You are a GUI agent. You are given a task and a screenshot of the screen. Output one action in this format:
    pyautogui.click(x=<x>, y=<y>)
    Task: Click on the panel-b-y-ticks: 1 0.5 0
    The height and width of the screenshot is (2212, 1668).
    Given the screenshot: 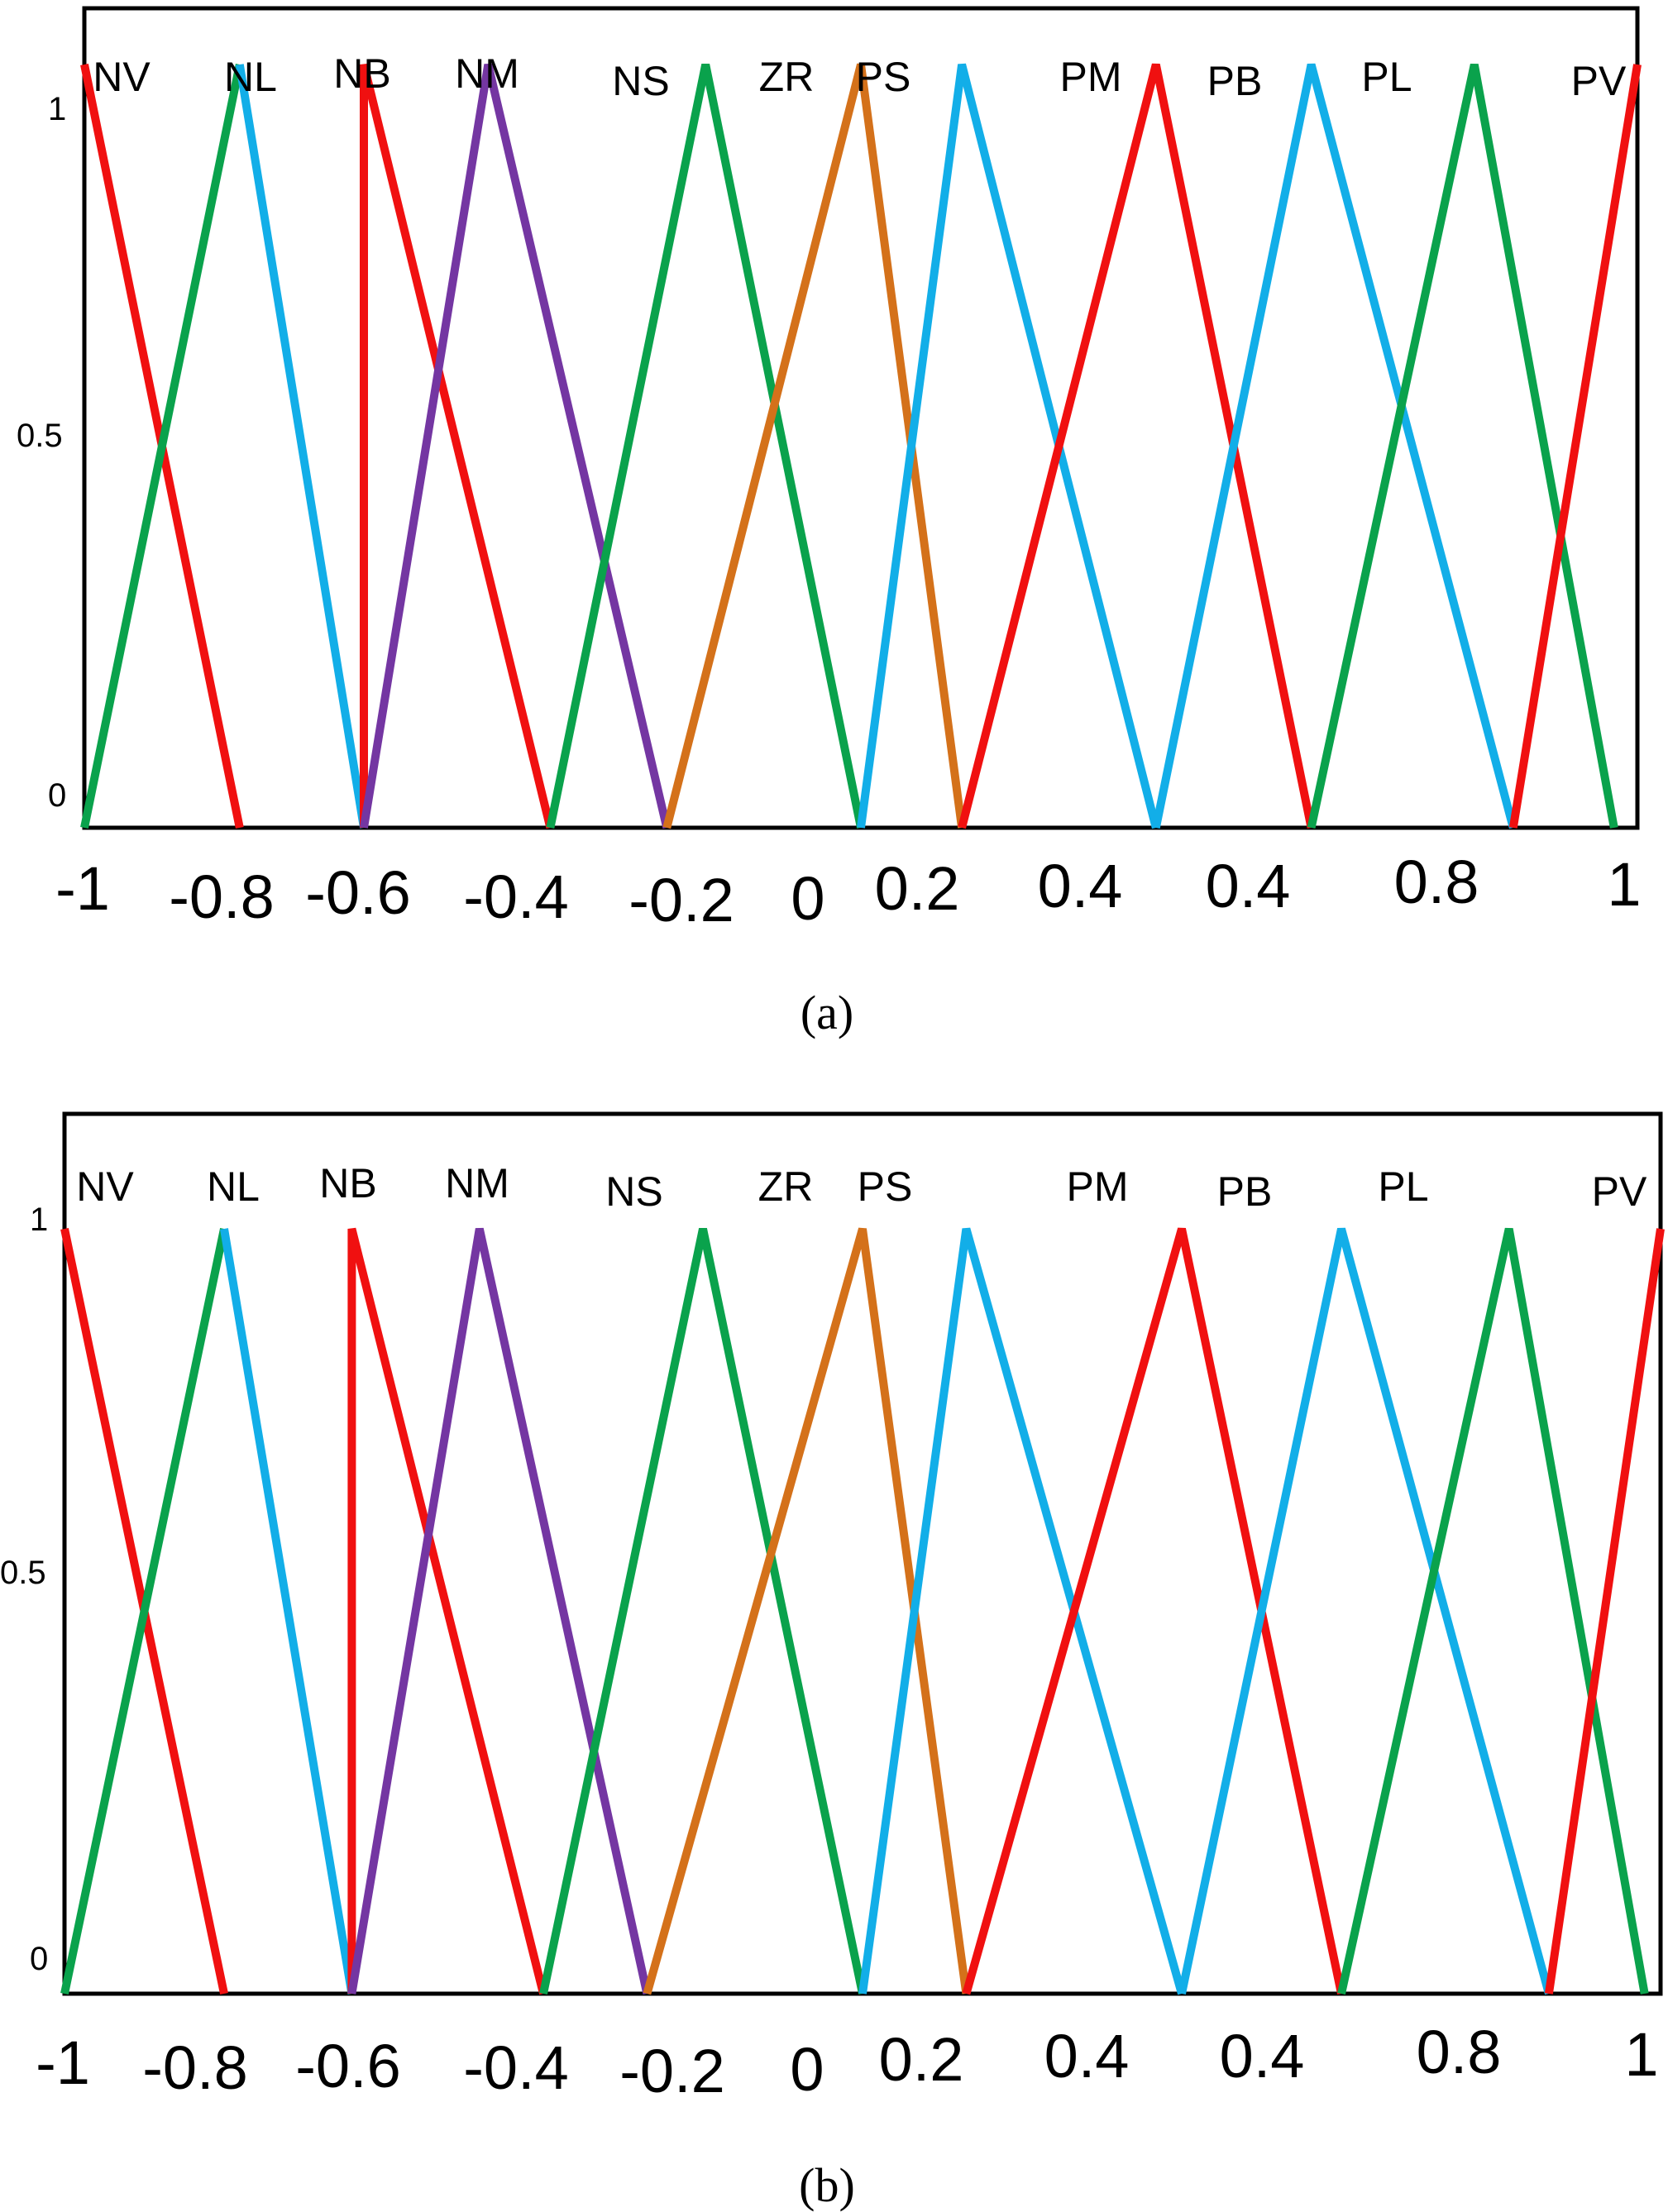 What is the action you would take?
    pyautogui.click(x=24, y=1590)
    